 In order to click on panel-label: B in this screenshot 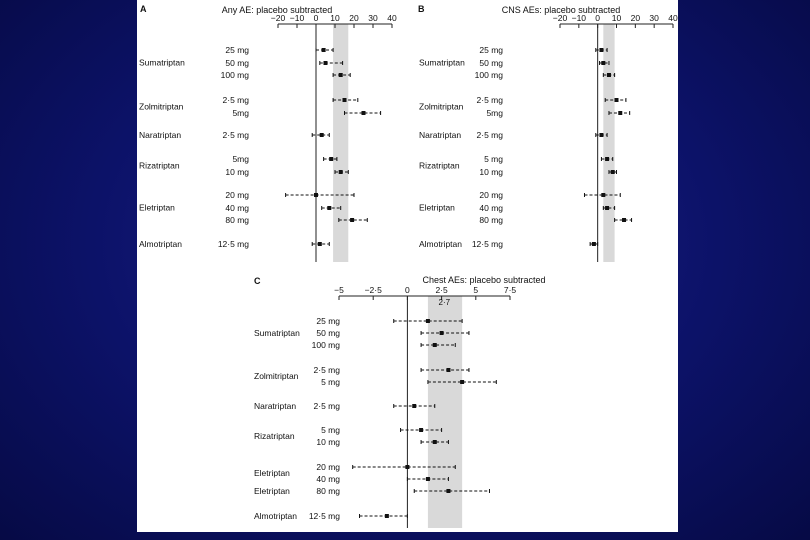, I will do `click(421, 9)`.